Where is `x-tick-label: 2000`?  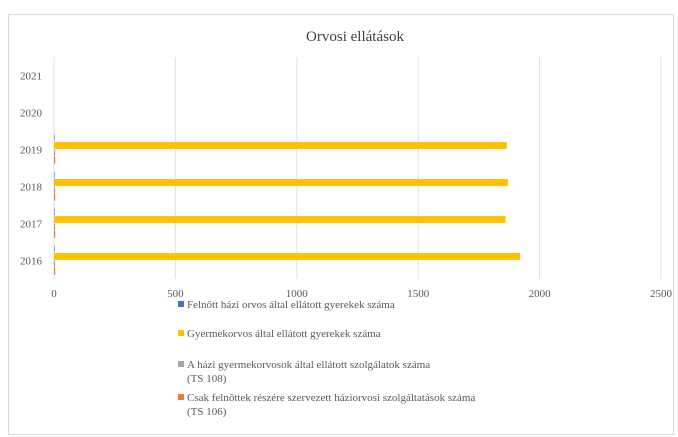
x-tick-label: 2000 is located at coordinates (540, 294).